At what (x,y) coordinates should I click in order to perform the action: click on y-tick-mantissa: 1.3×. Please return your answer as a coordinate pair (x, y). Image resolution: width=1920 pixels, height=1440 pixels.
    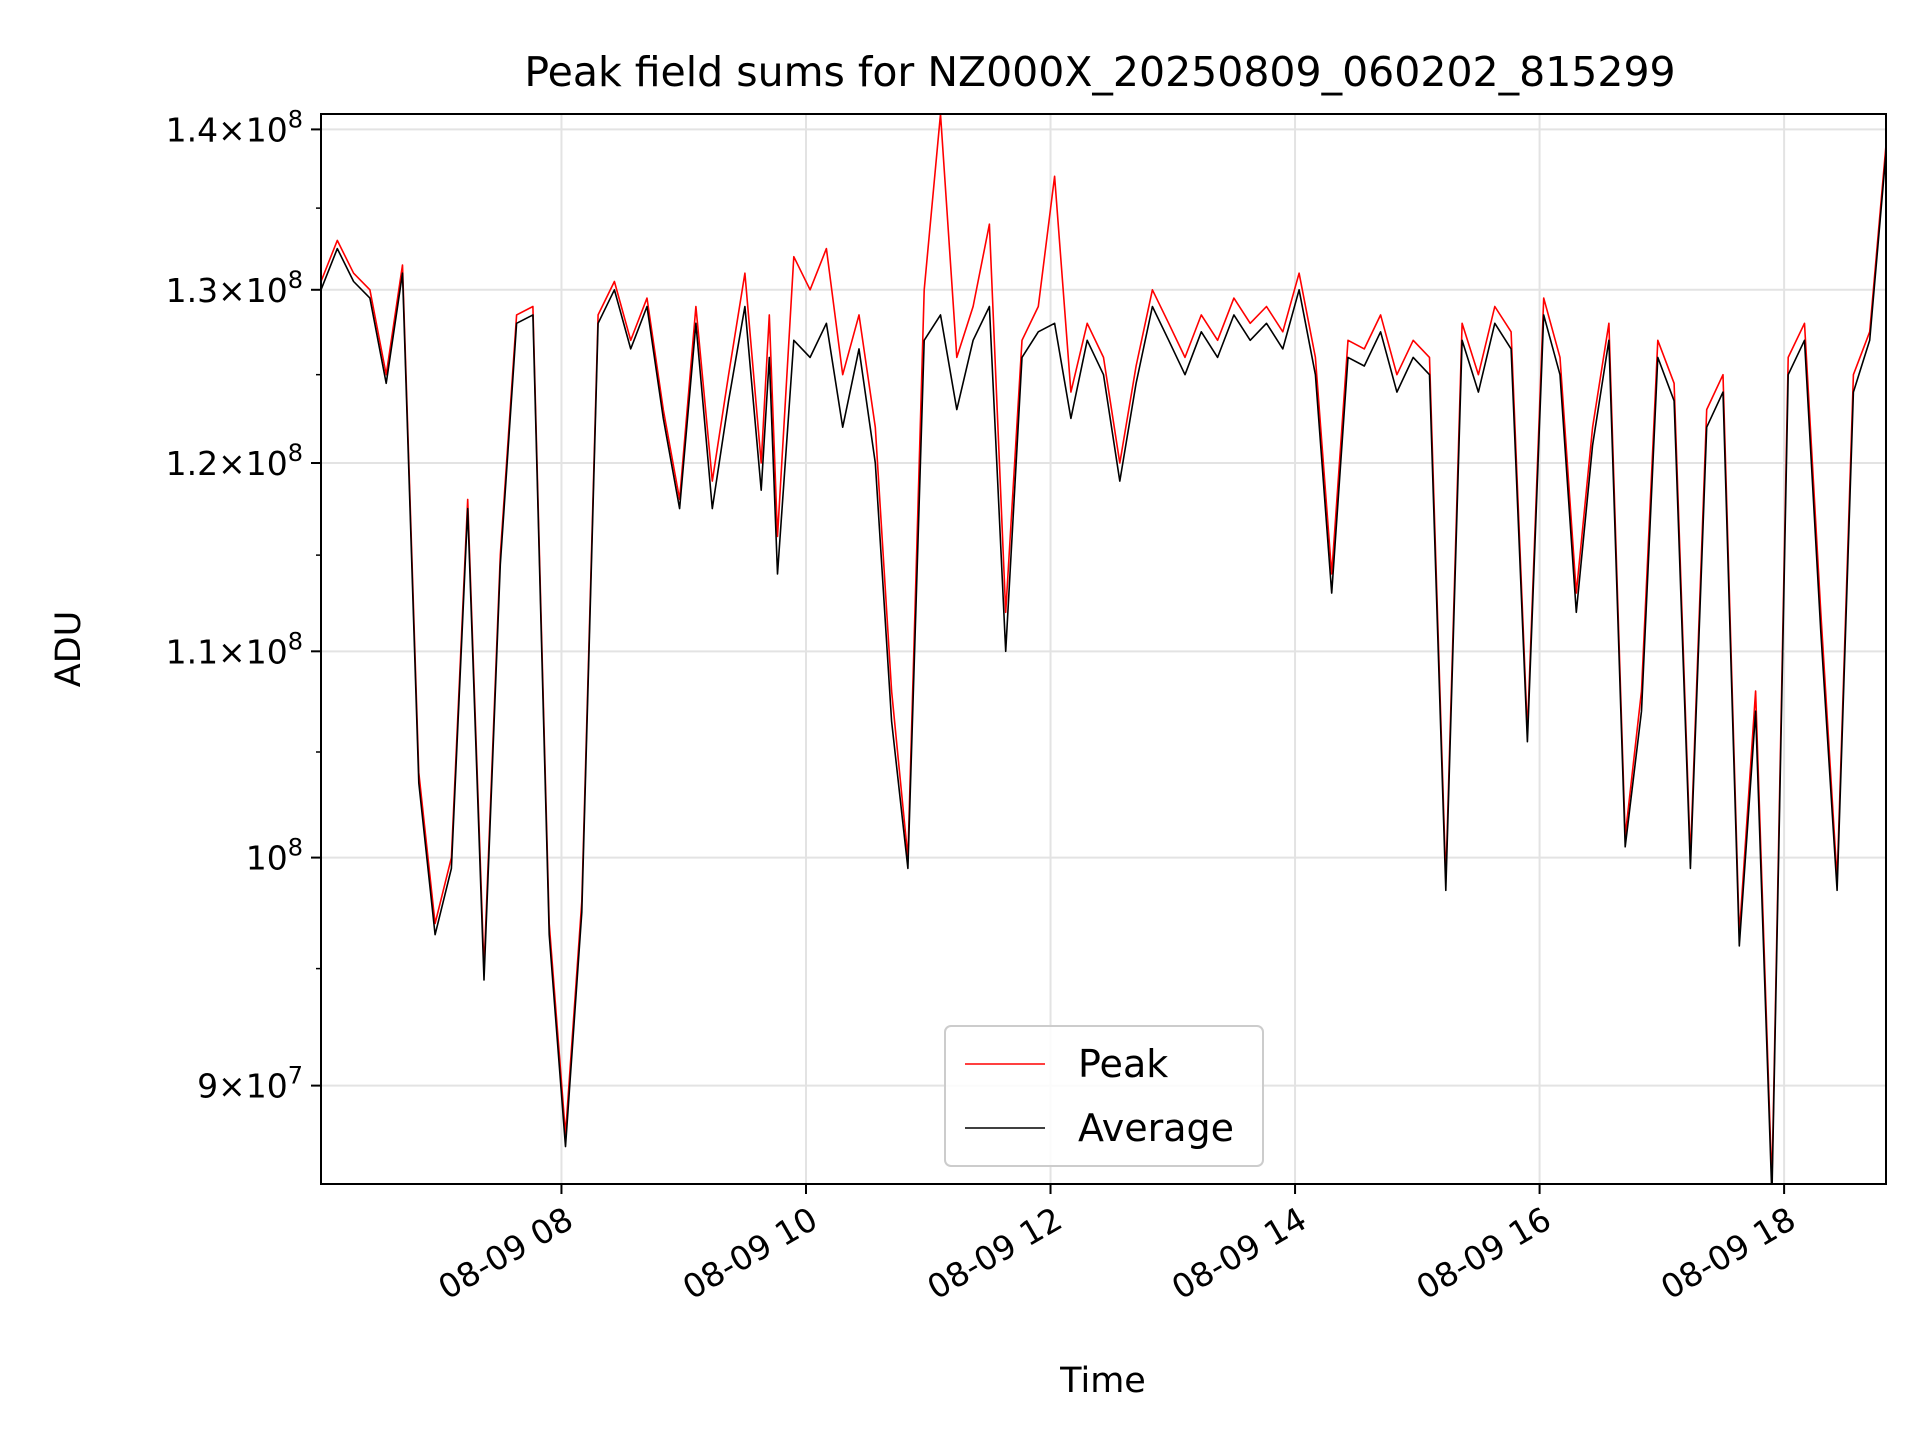
    Looking at the image, I should click on (206, 290).